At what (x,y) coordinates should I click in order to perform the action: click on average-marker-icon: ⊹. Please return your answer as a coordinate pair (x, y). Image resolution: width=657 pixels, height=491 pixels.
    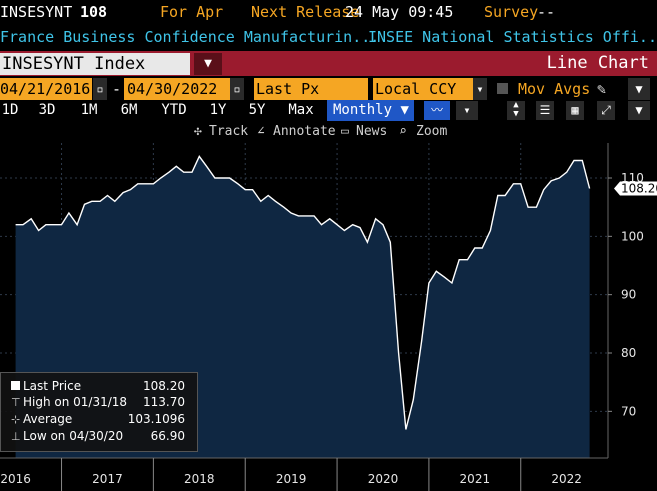
    Looking at the image, I should click on (16, 419).